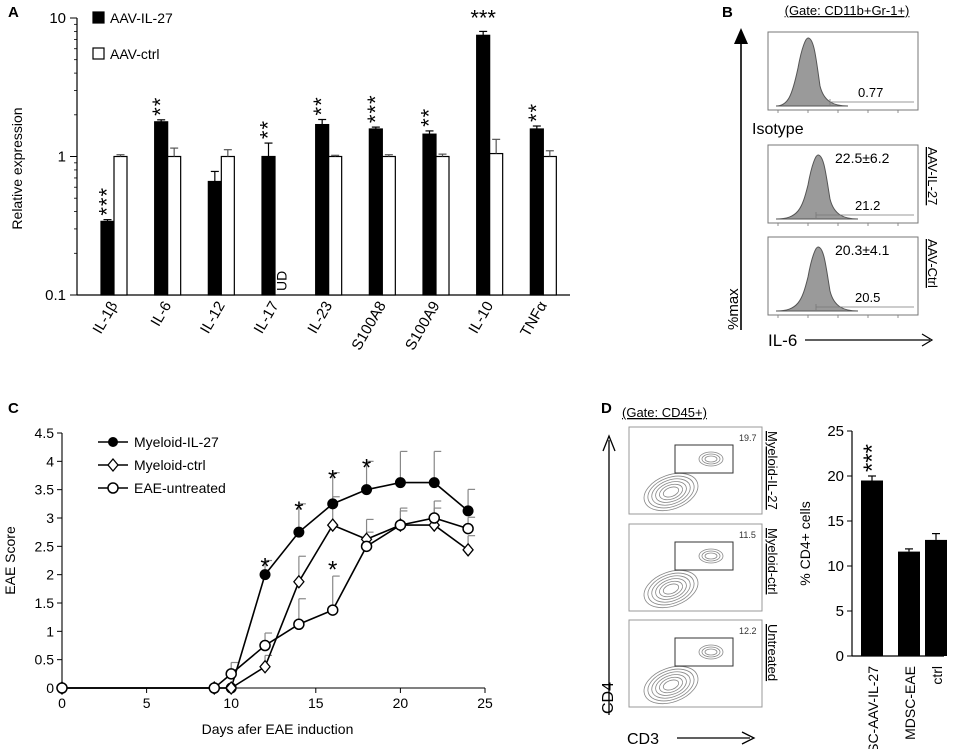  I want to click on significance-star: *, so click(332, 479).